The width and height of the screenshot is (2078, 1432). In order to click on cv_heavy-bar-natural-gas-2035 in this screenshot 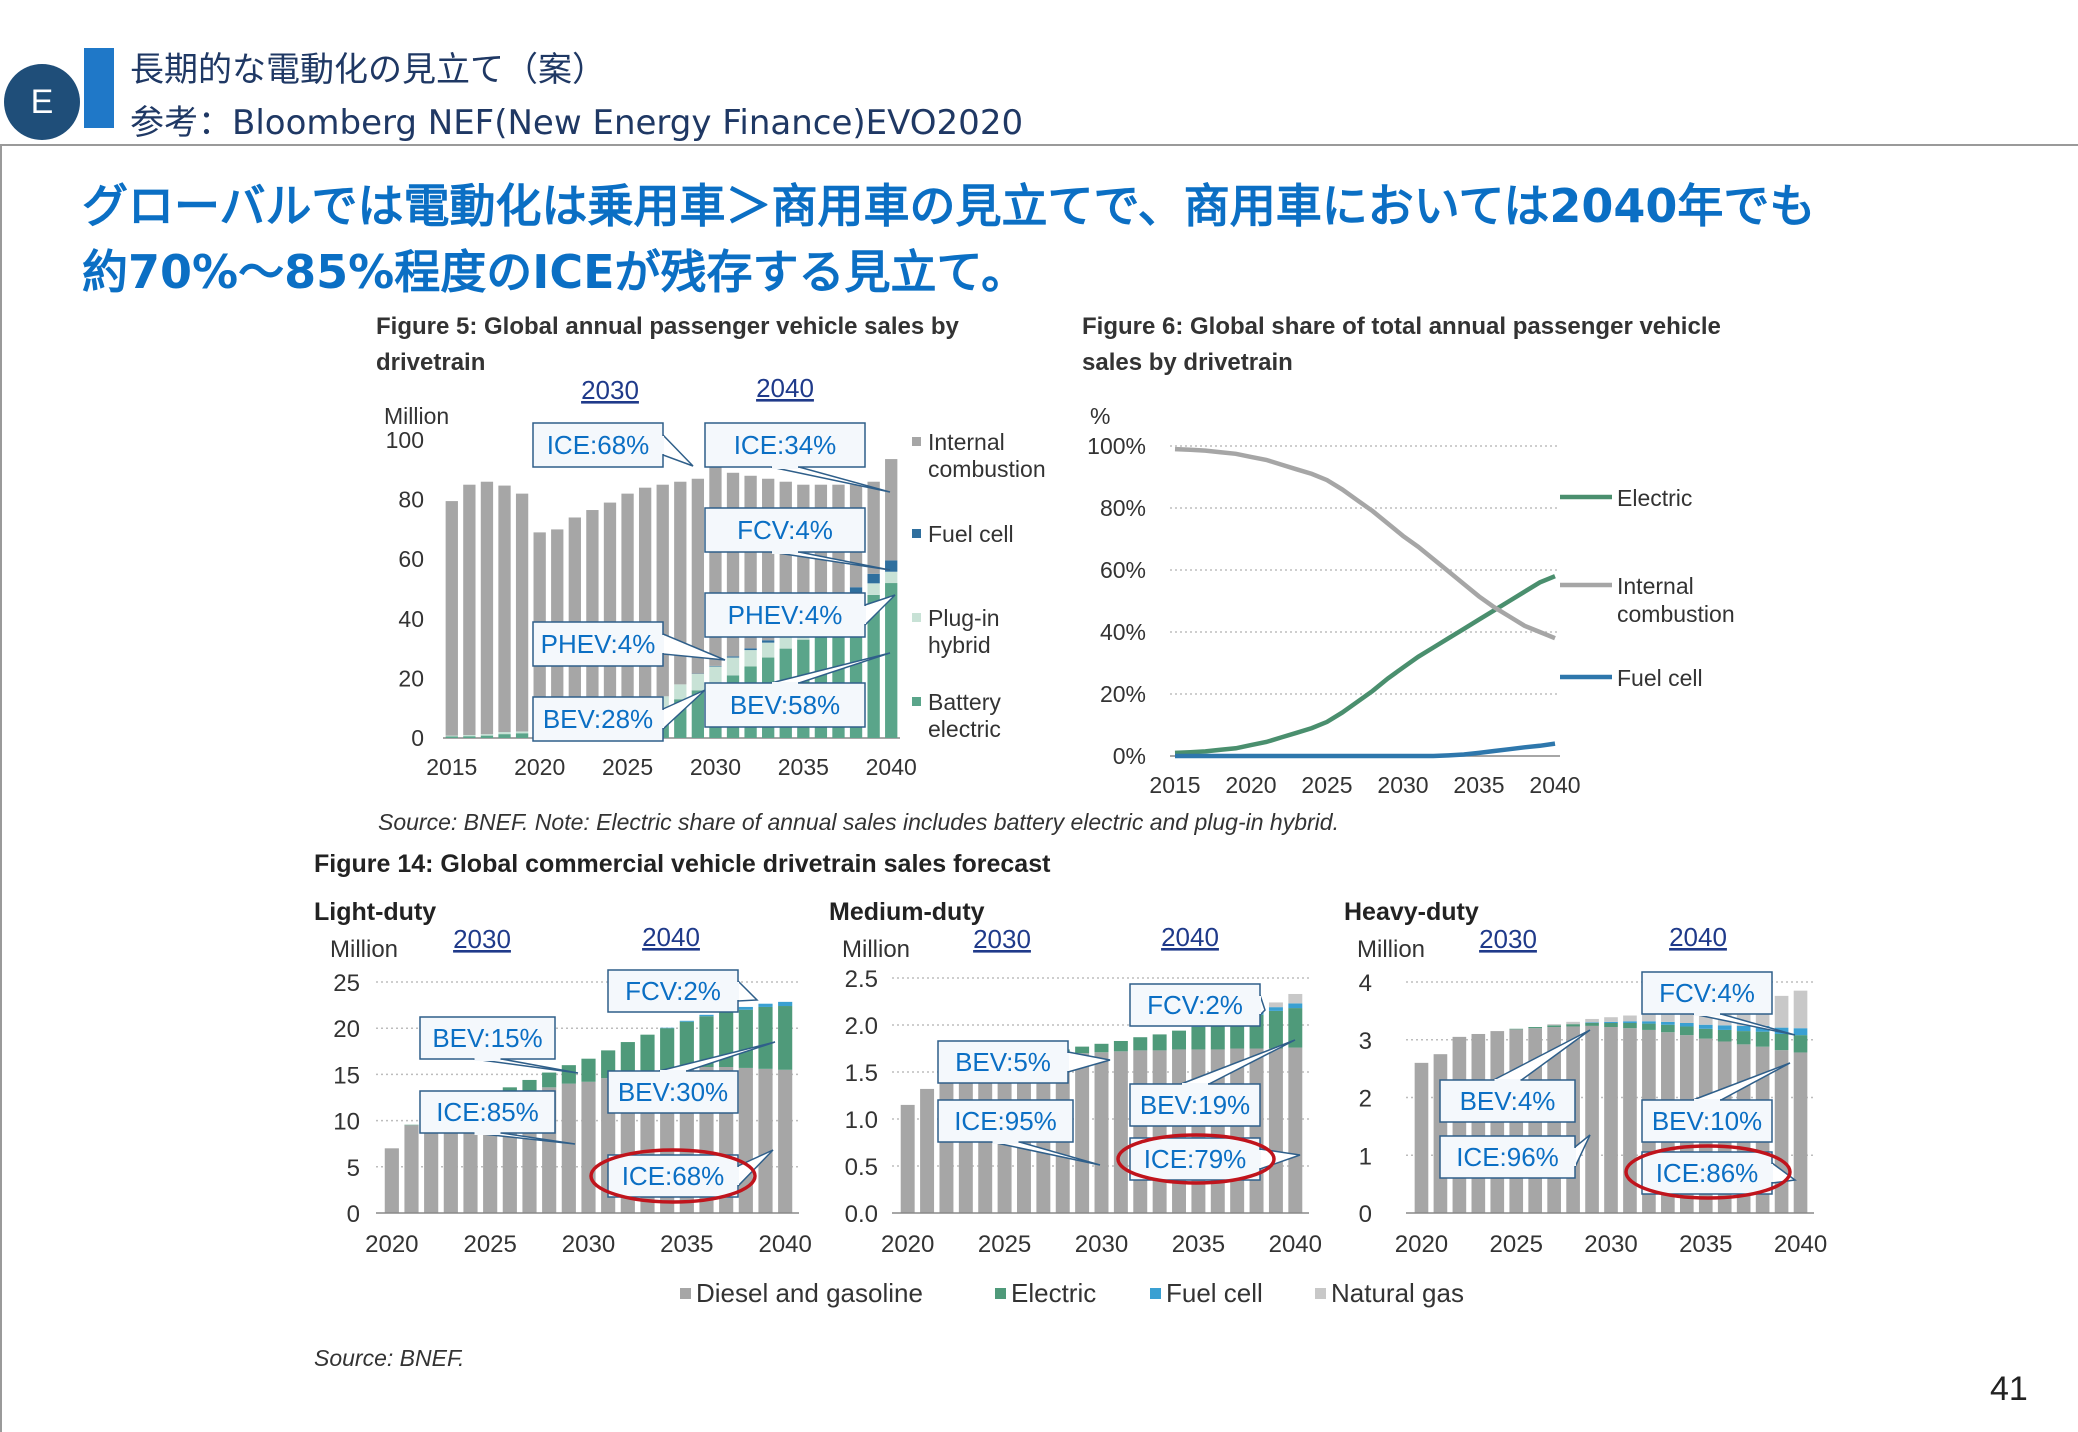, I will do `click(1705, 1019)`.